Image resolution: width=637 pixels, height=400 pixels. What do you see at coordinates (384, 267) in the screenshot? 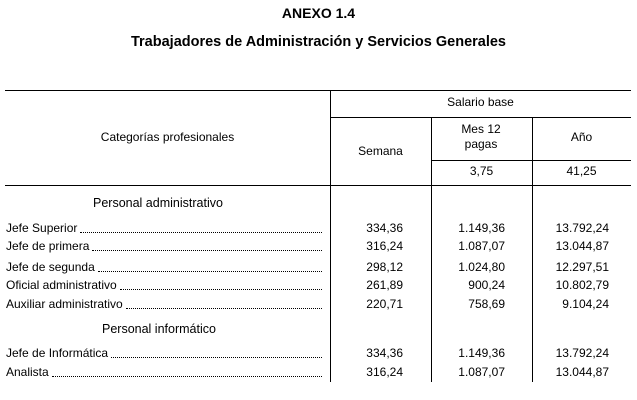
I see `cell-value: 298,12` at bounding box center [384, 267].